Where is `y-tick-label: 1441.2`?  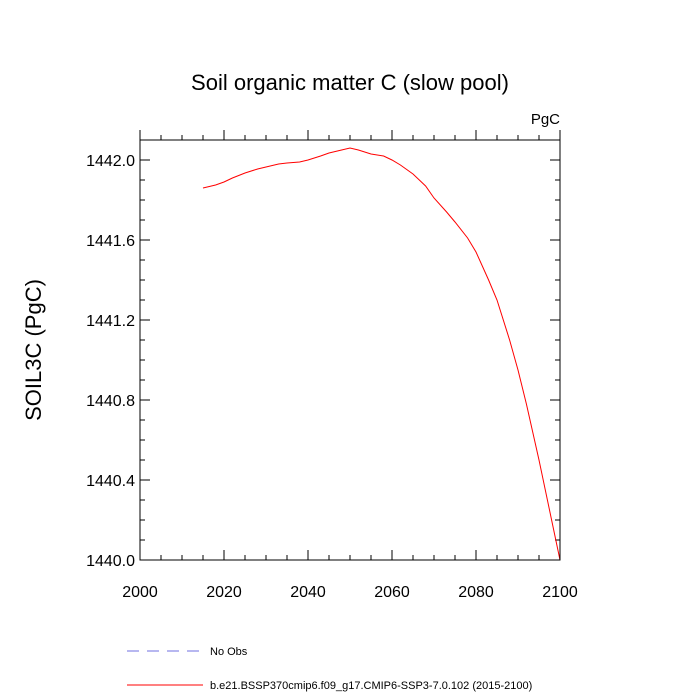
y-tick-label: 1441.2 is located at coordinates (110, 321).